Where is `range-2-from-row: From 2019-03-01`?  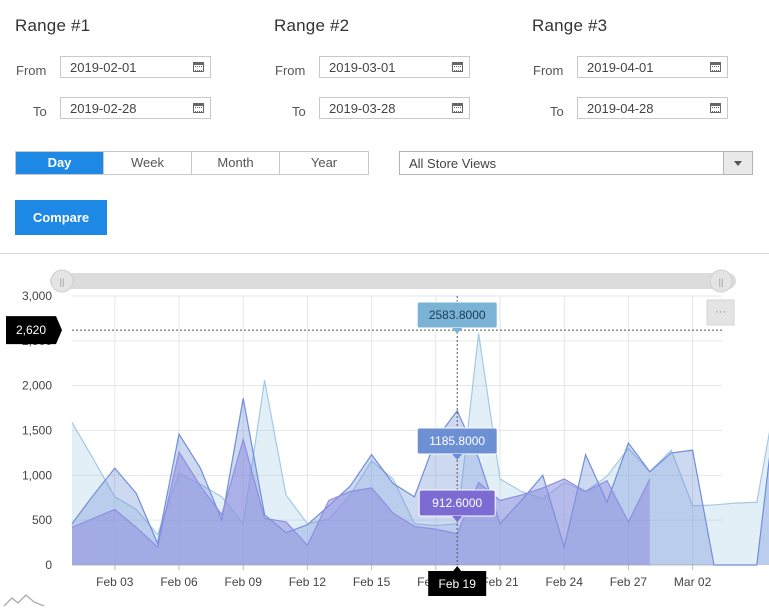
range-2-from-row: From 2019-03-01 is located at coordinates (389, 68).